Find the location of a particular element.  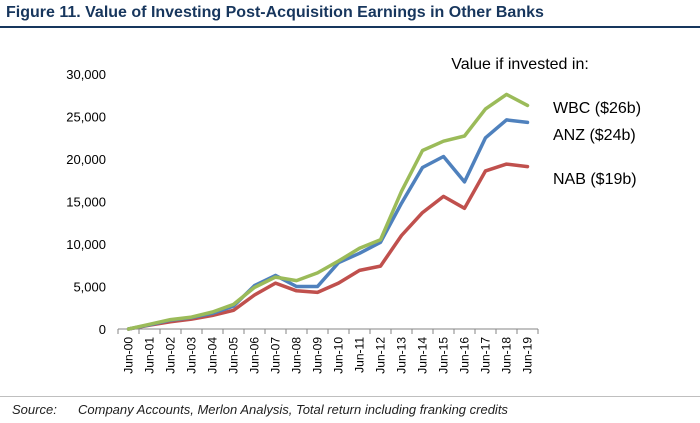

x-tick-label: Jun-17 is located at coordinates (486, 355).